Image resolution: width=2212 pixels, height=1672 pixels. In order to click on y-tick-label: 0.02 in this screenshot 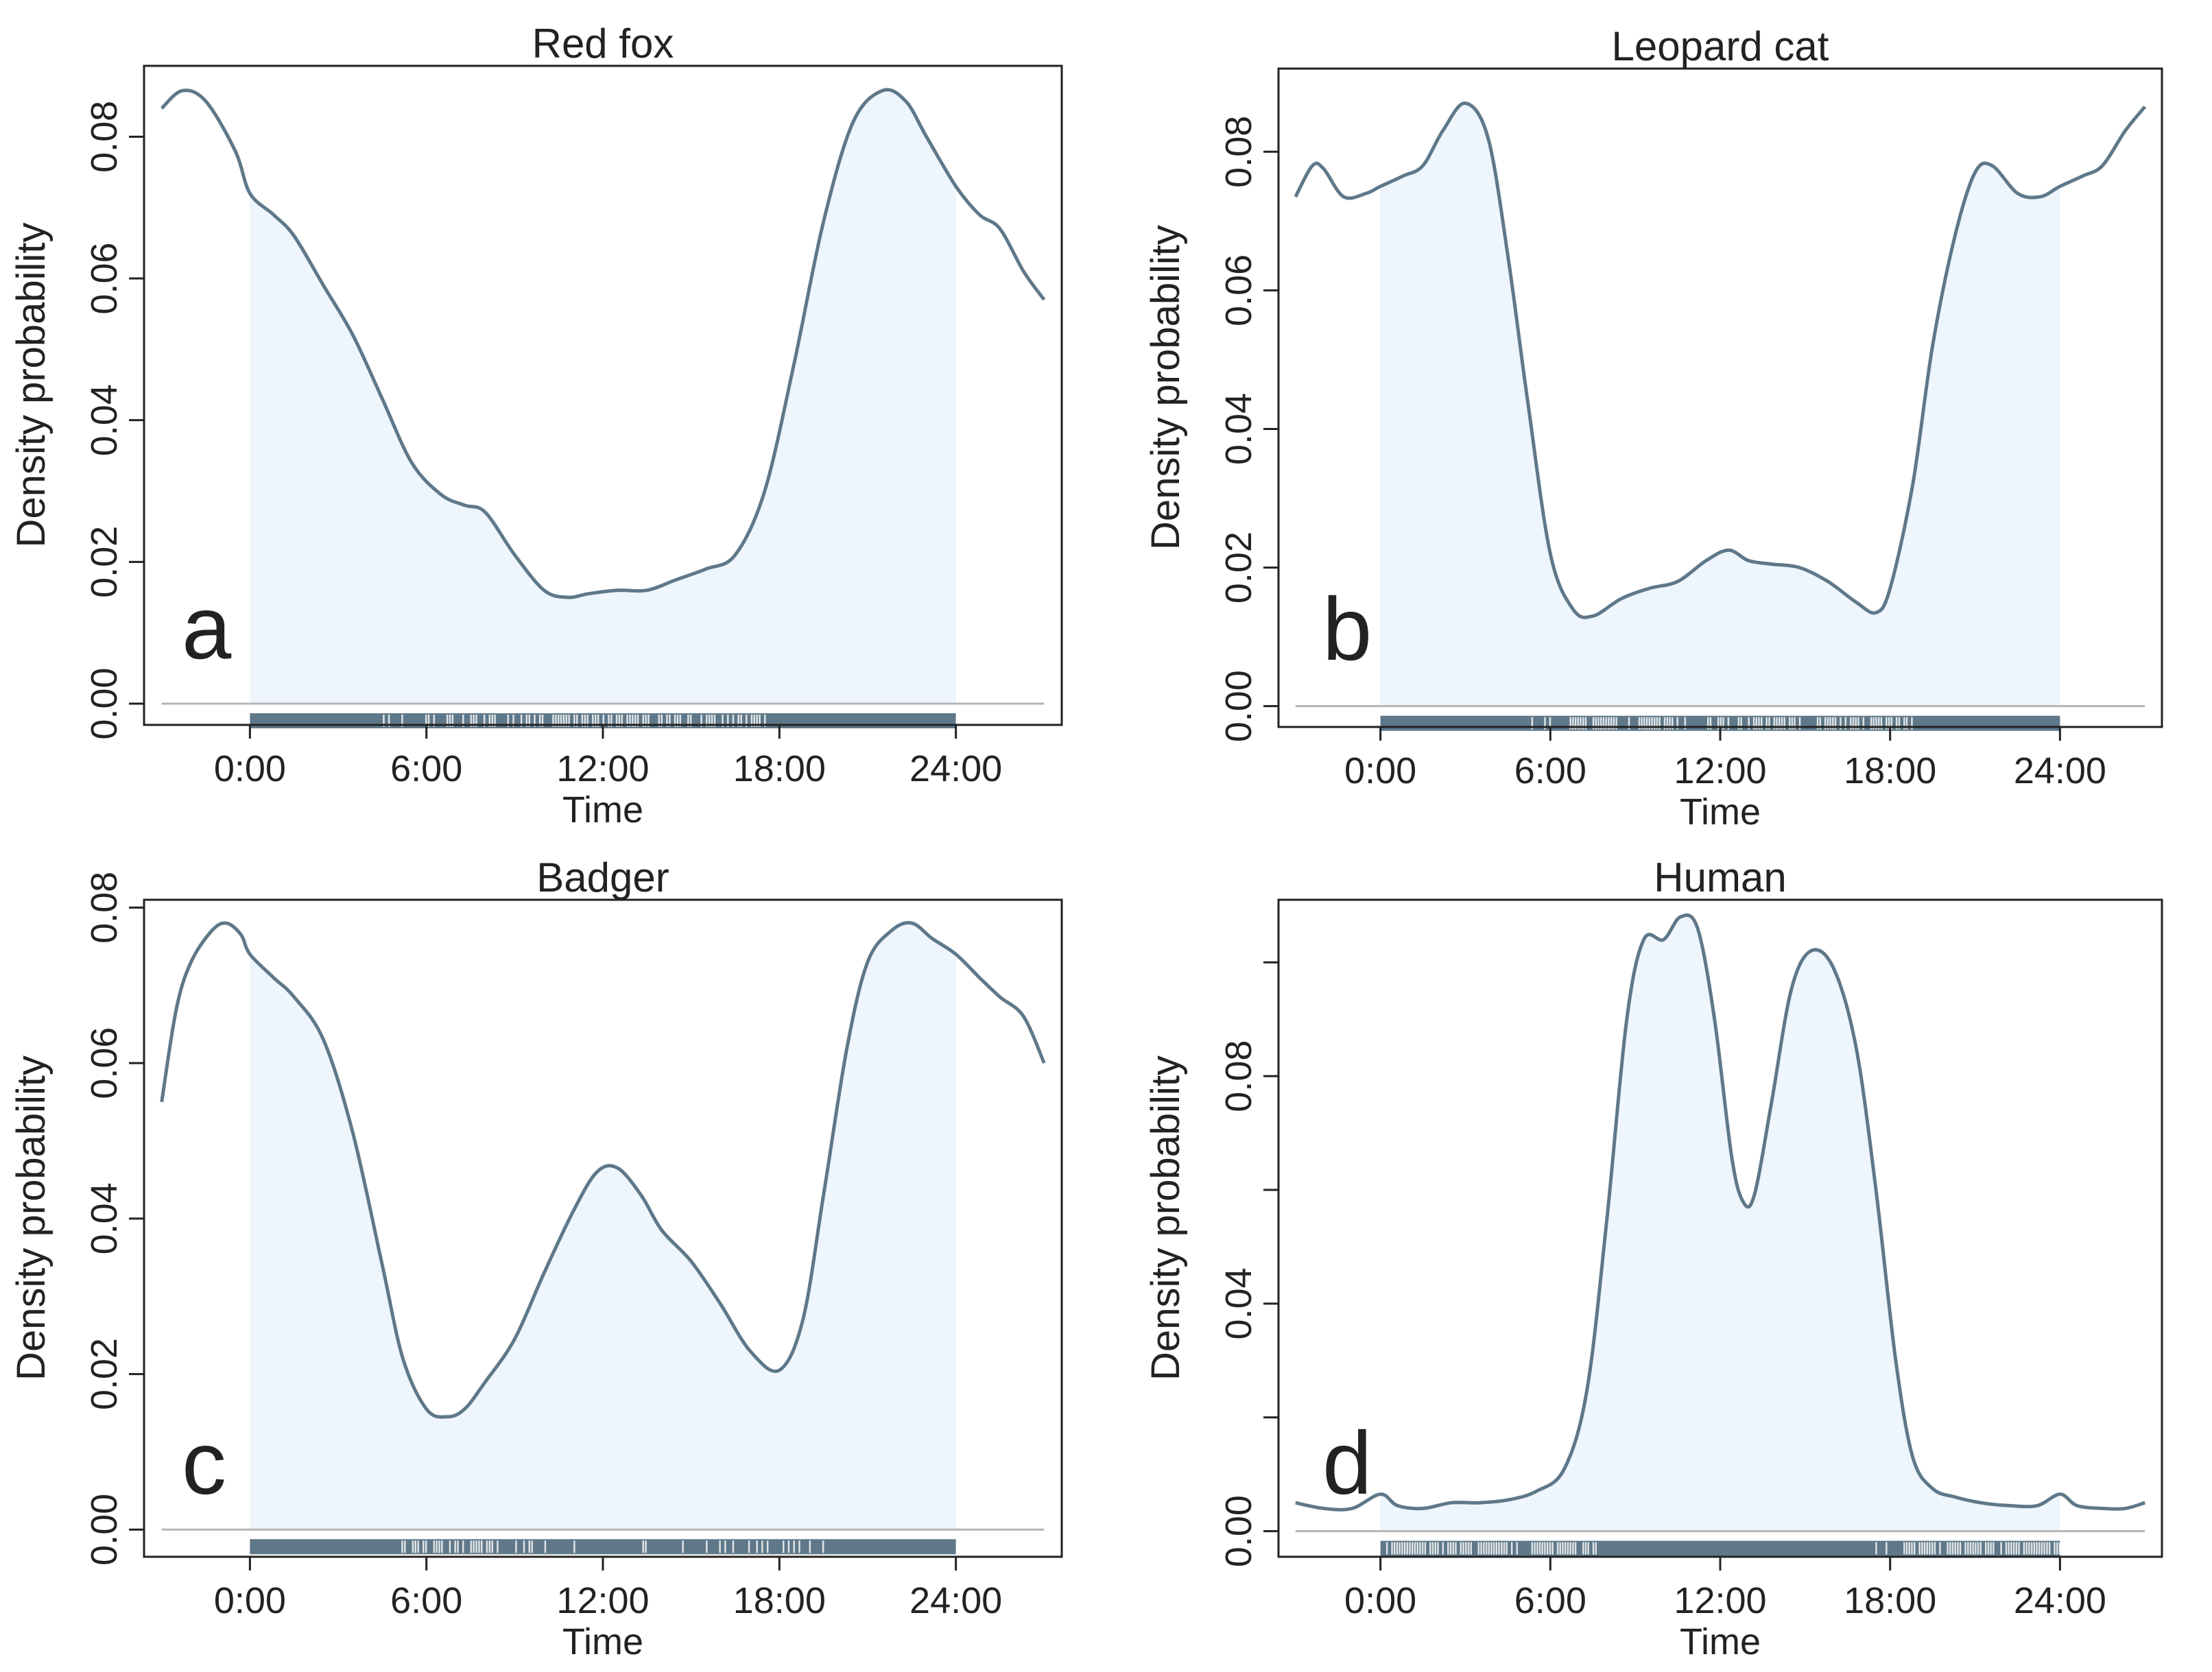, I will do `click(1238, 568)`.